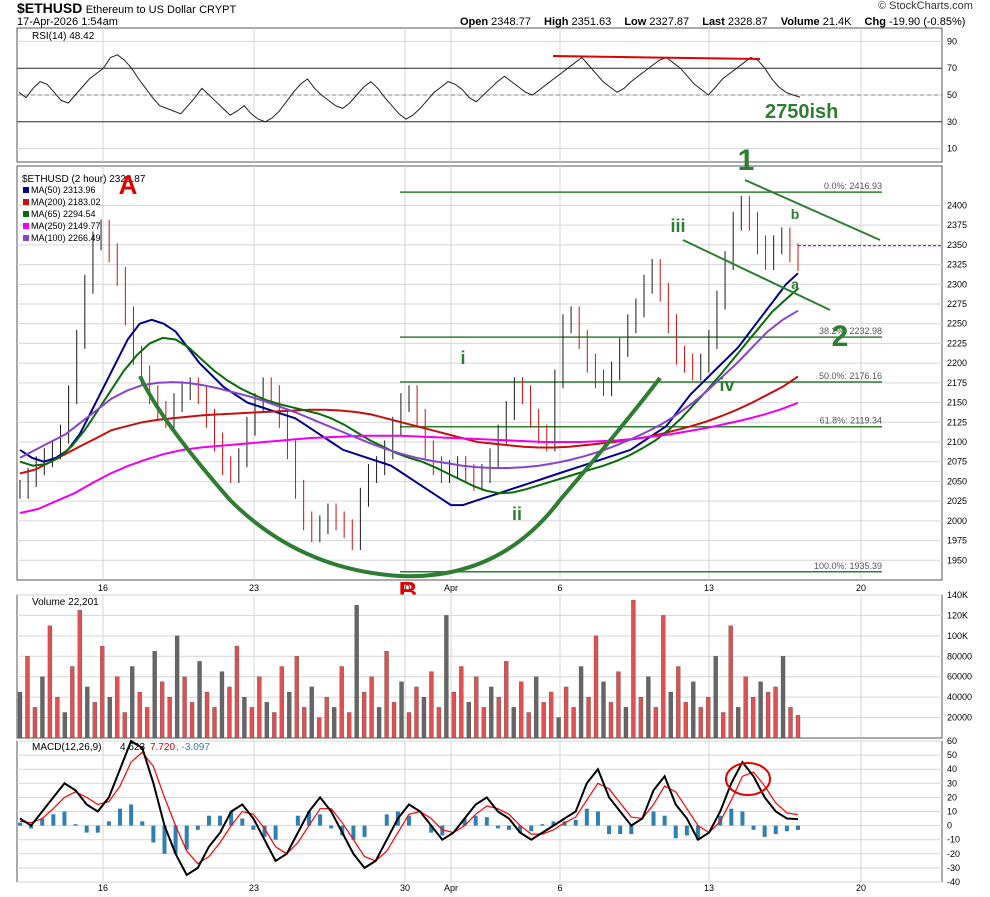 This screenshot has height=897, width=990. What do you see at coordinates (959, 656) in the screenshot?
I see `volume-tick-label: 80000` at bounding box center [959, 656].